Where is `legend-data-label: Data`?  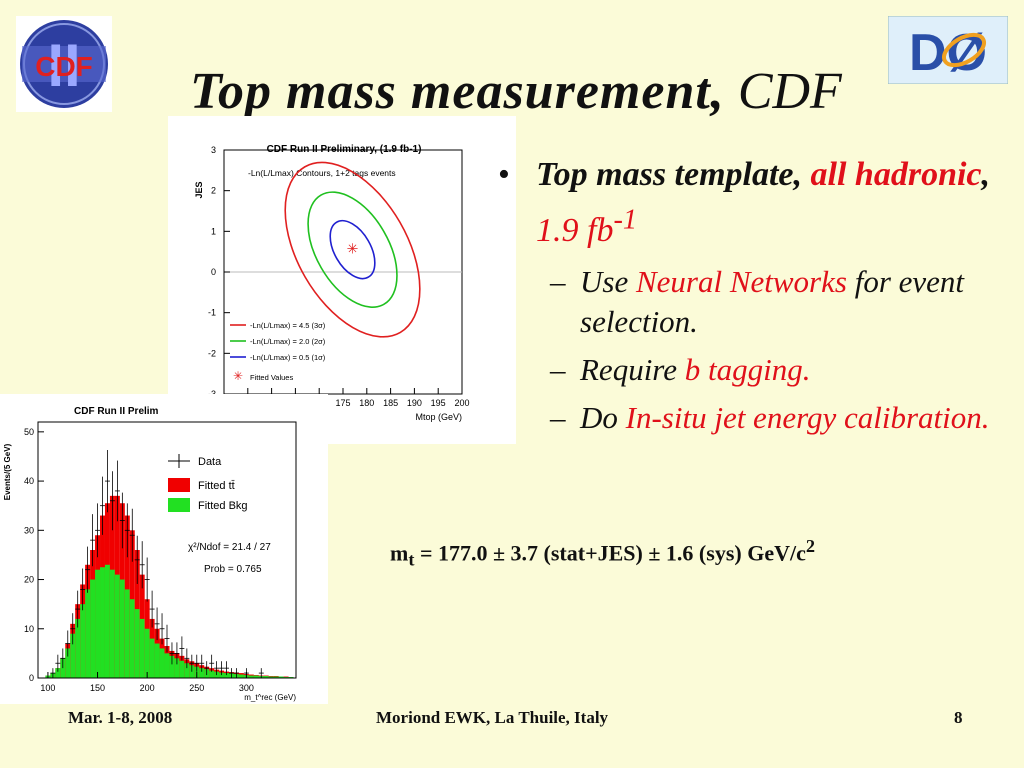 legend-data-label: Data is located at coordinates (210, 462).